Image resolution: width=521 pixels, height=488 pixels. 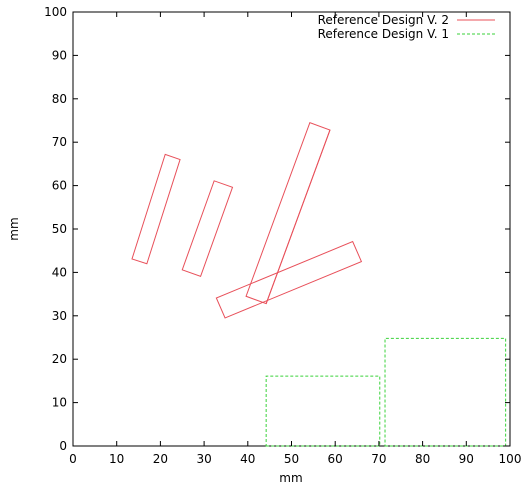 What do you see at coordinates (14, 228) in the screenshot?
I see `y-axis-label: mm` at bounding box center [14, 228].